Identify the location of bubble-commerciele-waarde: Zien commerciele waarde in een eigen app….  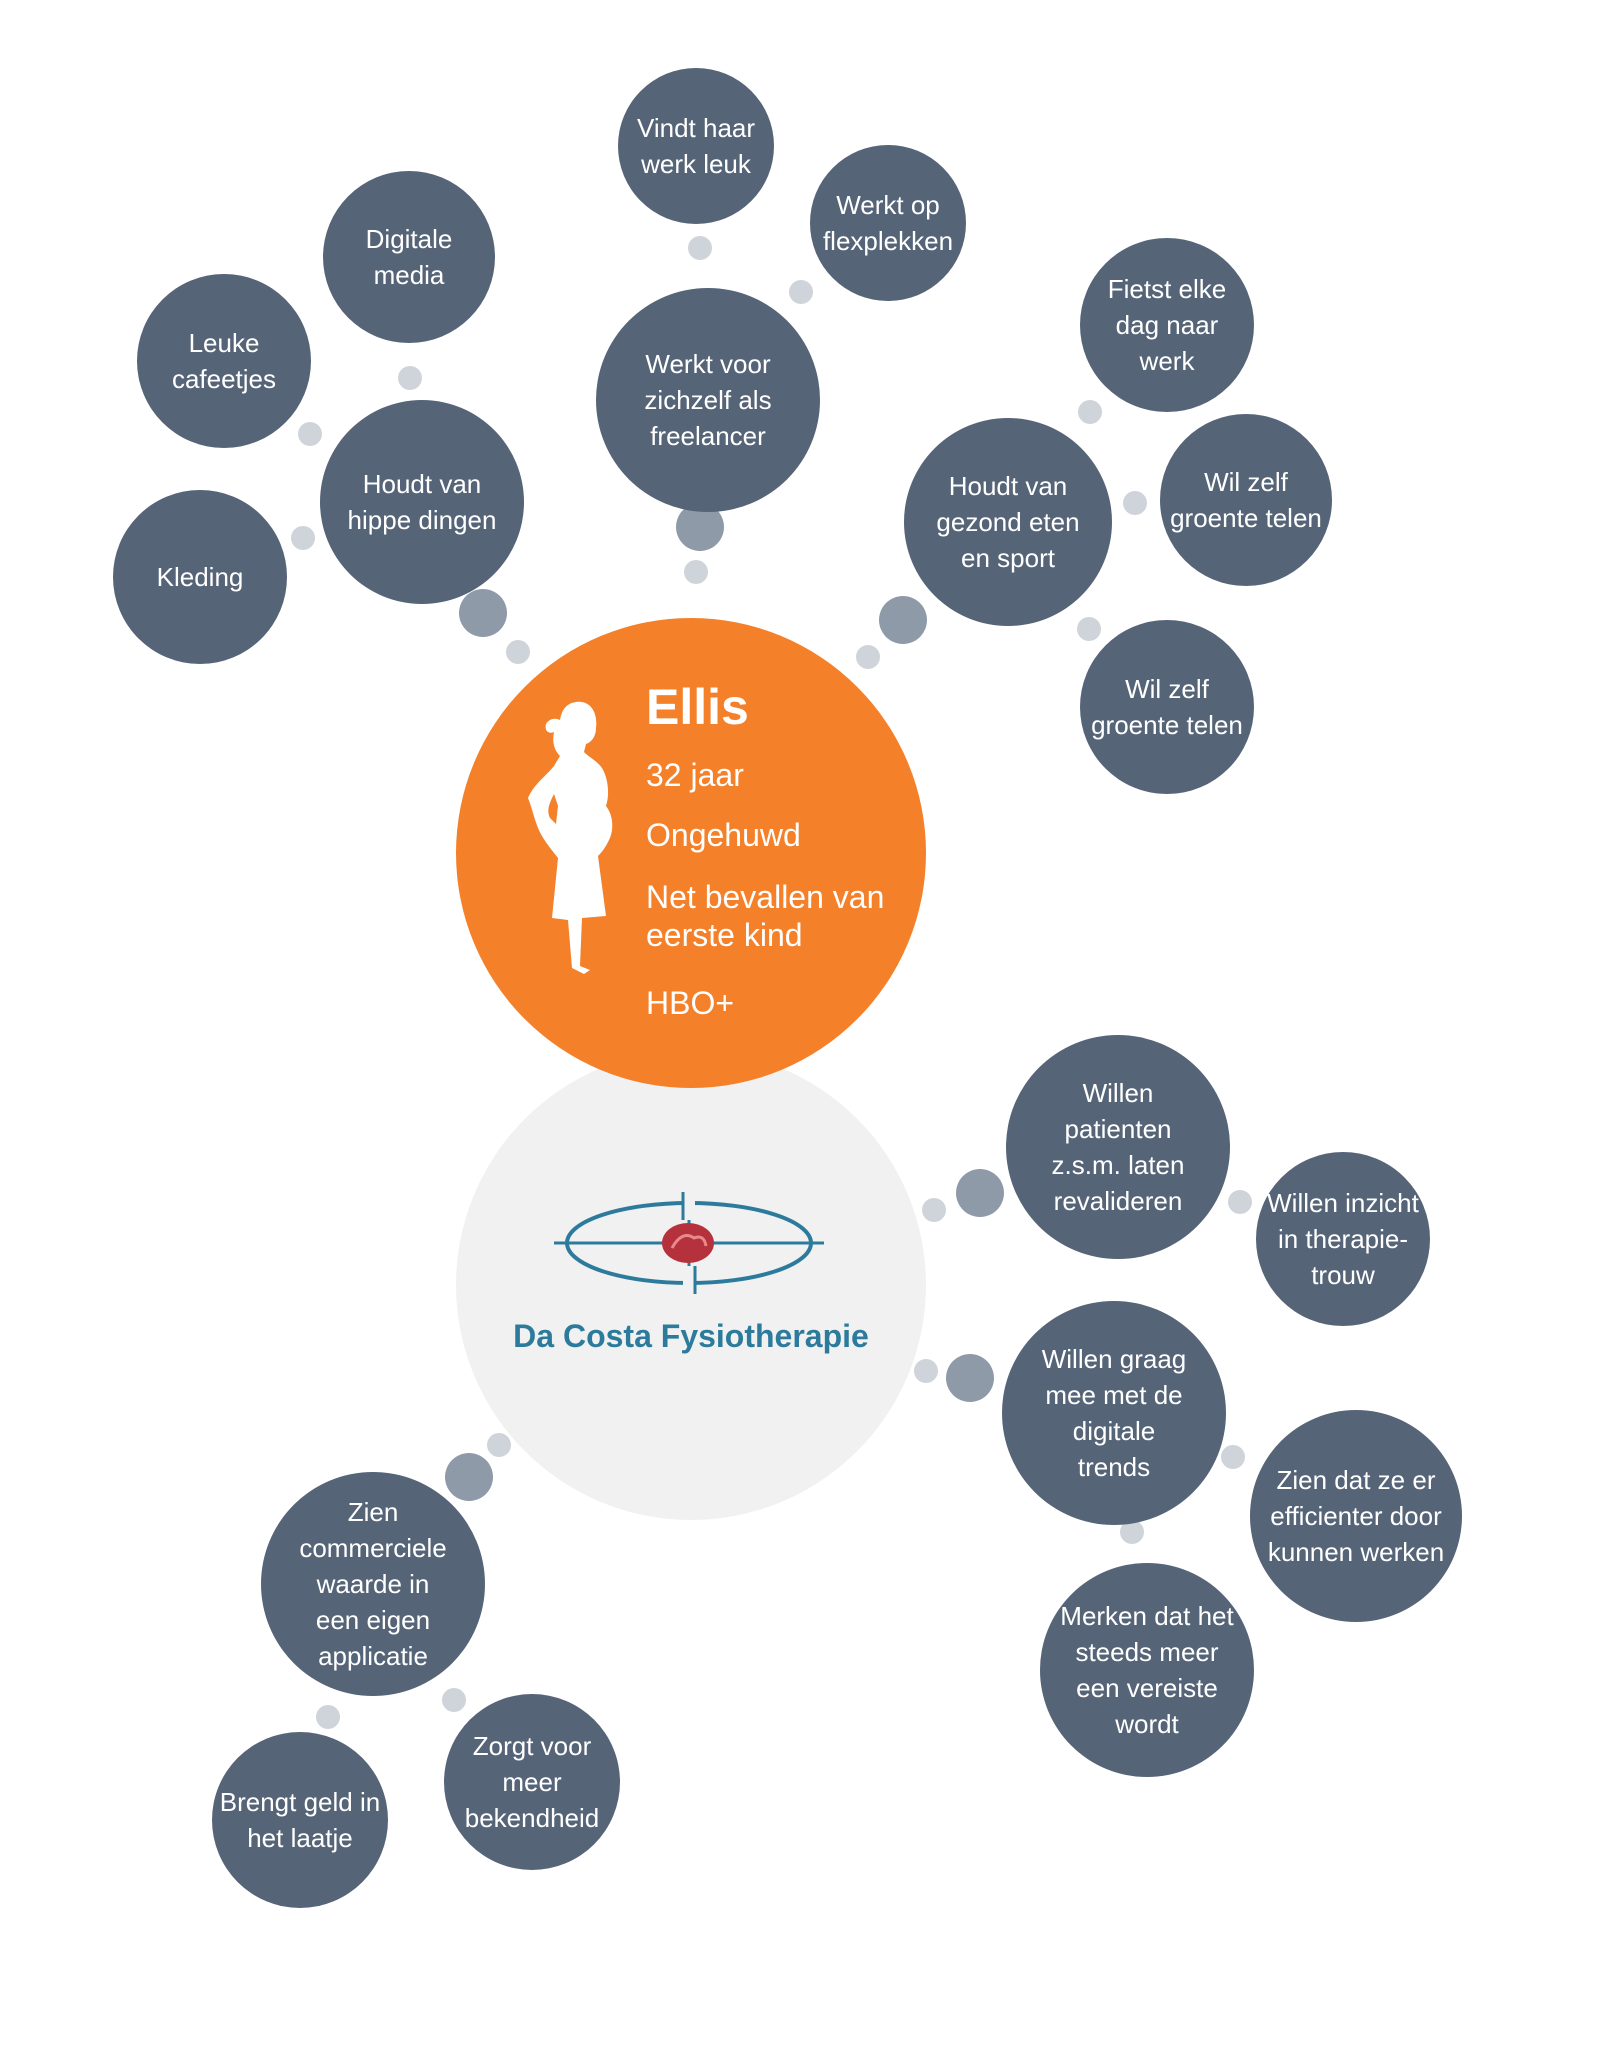
(373, 1584).